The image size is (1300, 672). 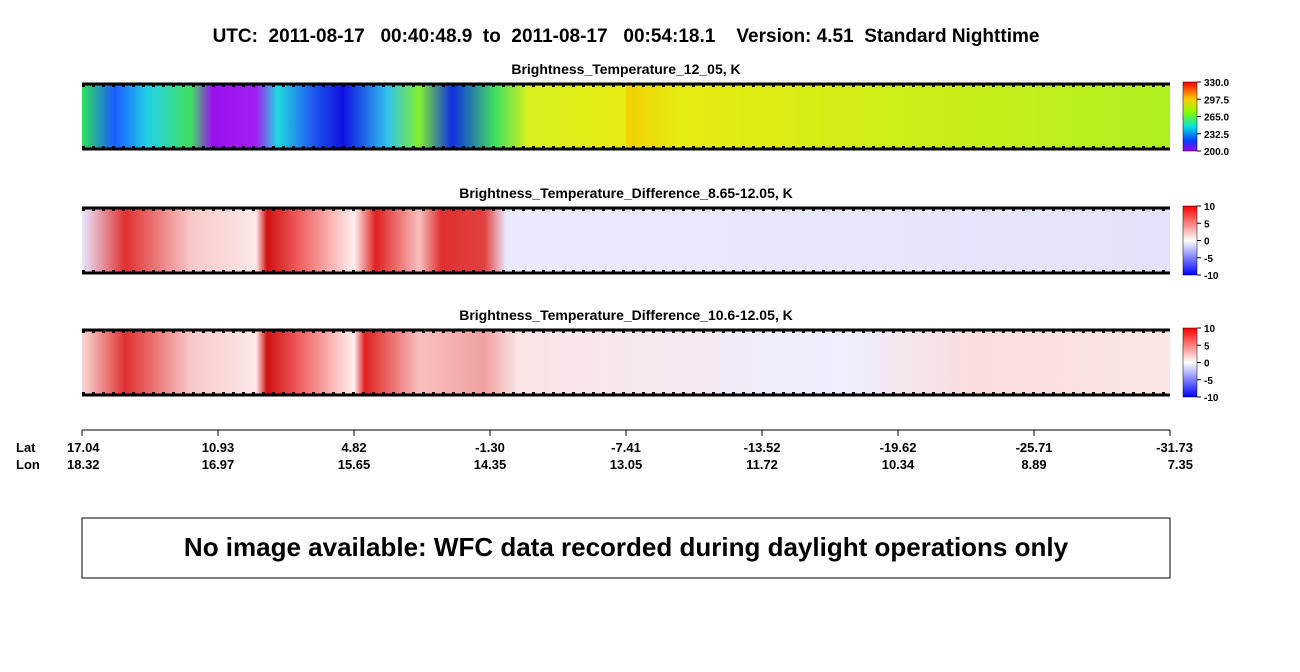 I want to click on message-box, so click(x=626, y=548).